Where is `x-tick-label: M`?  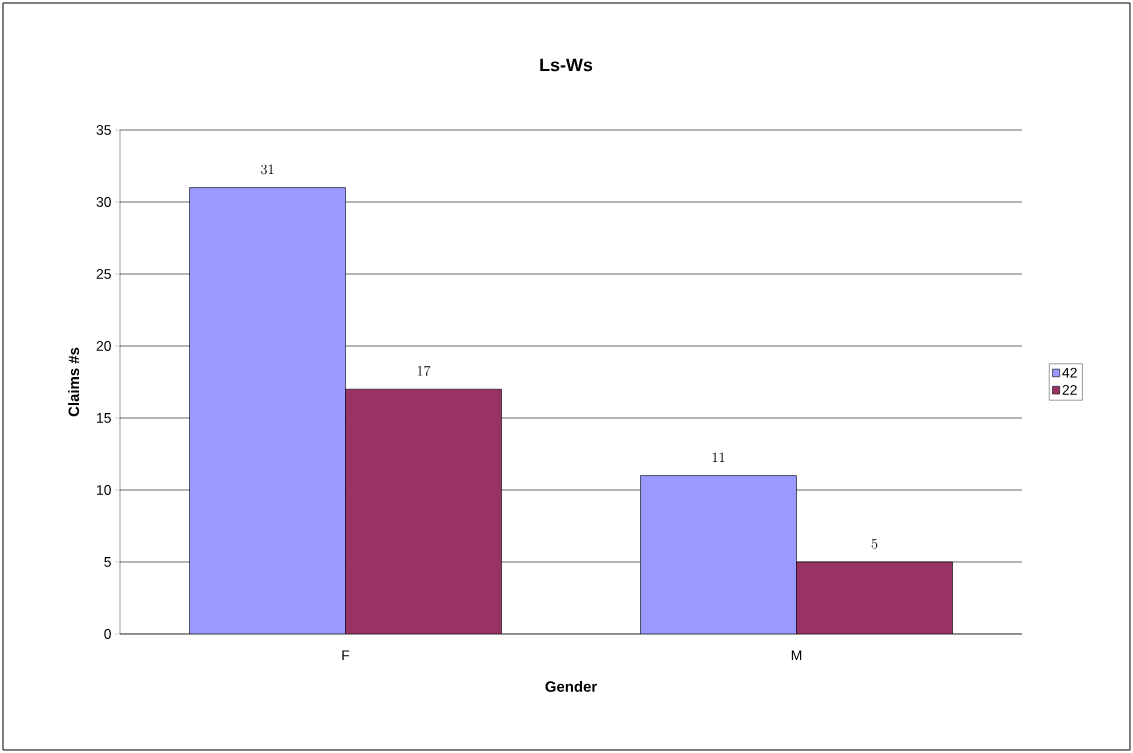 x-tick-label: M is located at coordinates (796, 655).